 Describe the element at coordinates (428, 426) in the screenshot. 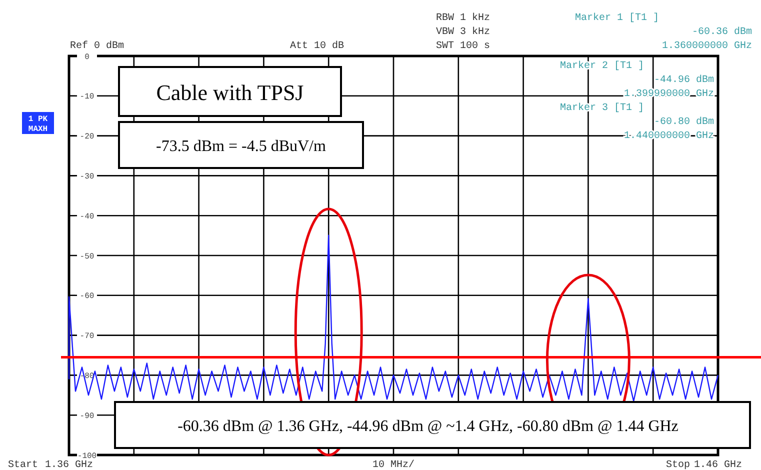

I see `annotation: -60.36 dBm @ 1.36 GHz, -44.96 dBm @ ~1.4 GHz, -60.80 dBm @ 1.44 GHz` at that location.